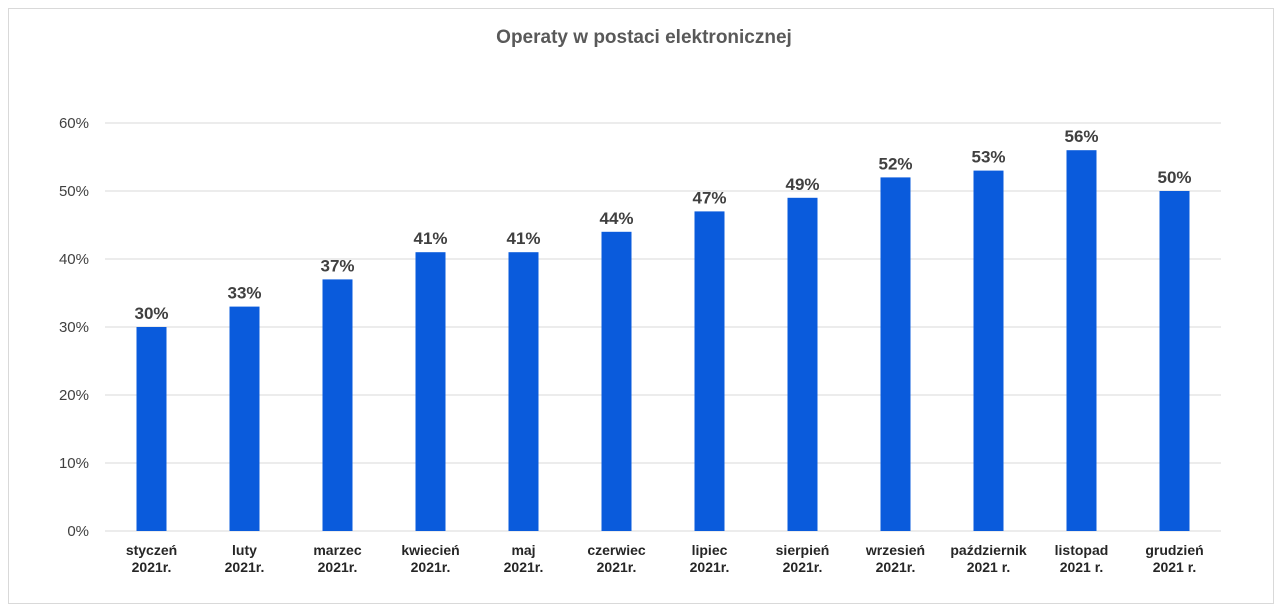  I want to click on x-tick-label-line: czerwiec, so click(616, 550).